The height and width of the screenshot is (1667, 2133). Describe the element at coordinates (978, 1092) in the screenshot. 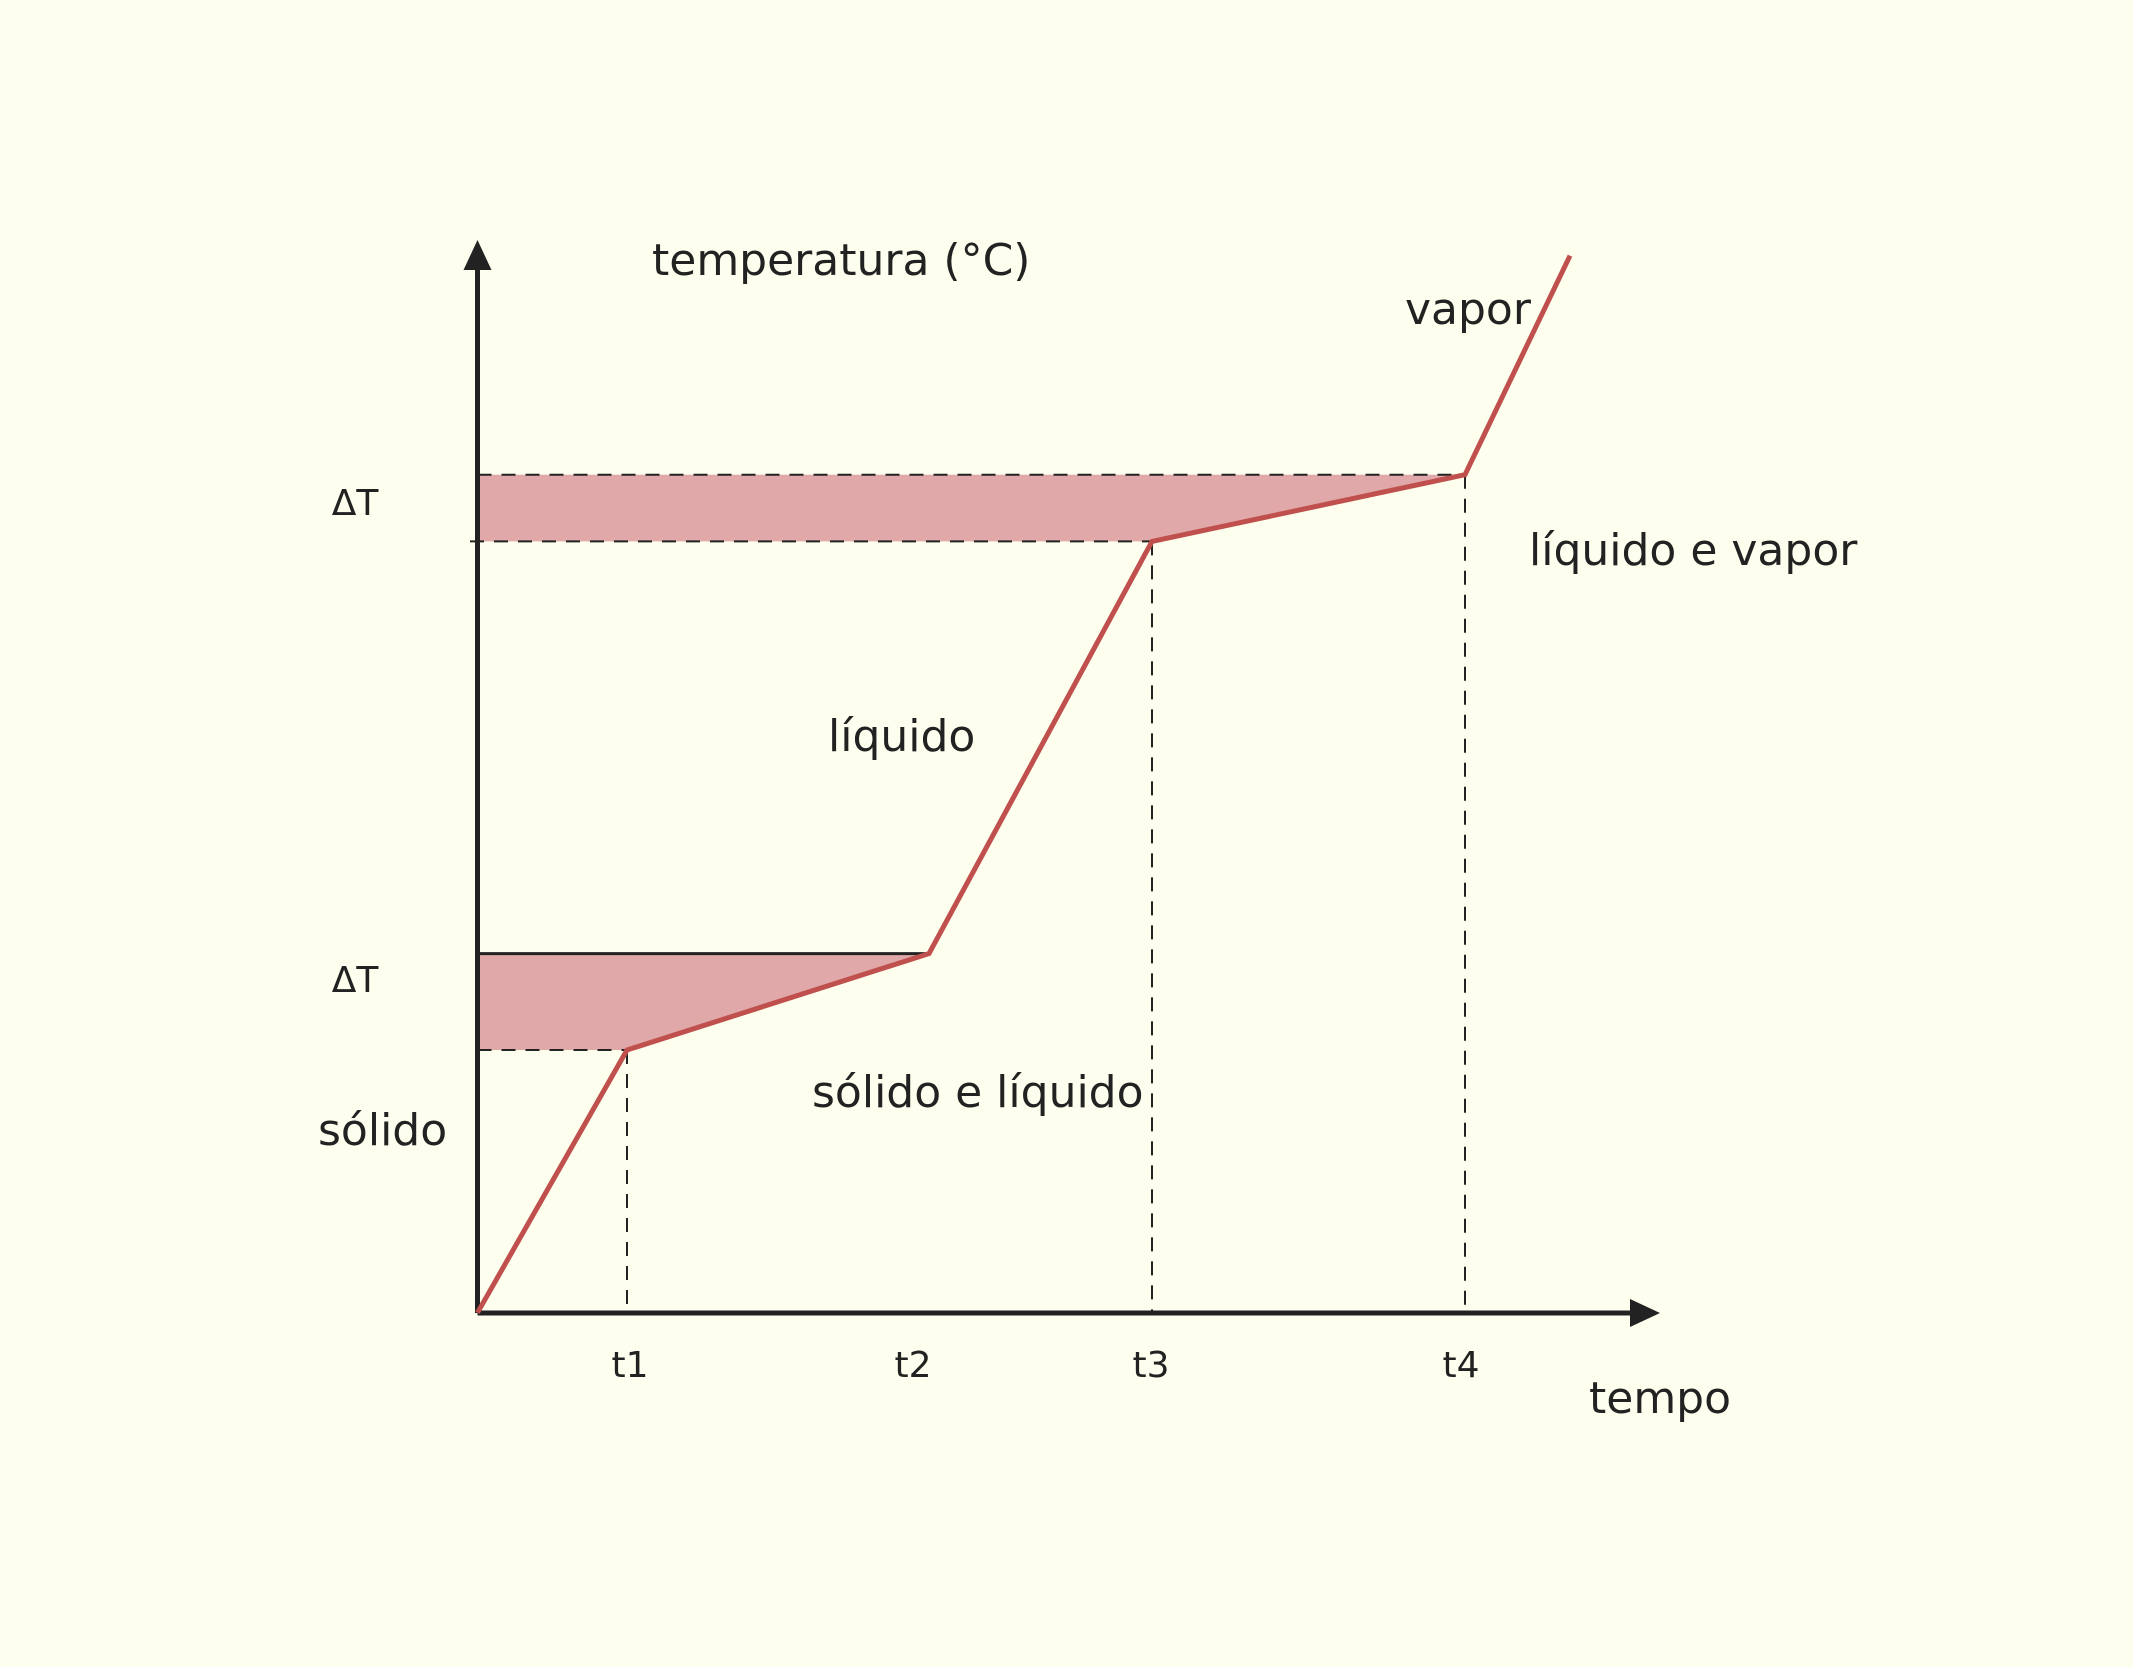

I see `region-label: sólido e líquido` at that location.